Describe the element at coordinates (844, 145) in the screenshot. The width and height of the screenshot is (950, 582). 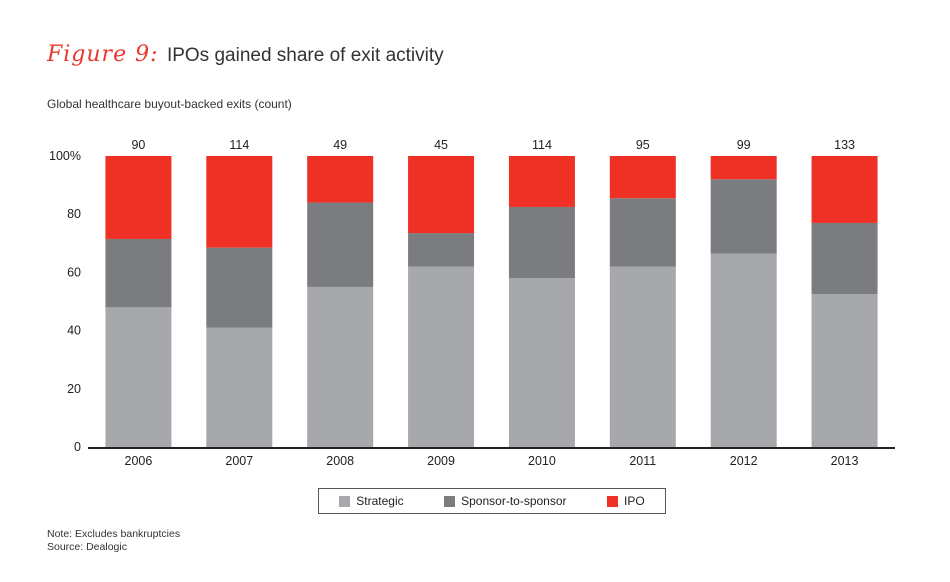
I see `bar-total-label: 133` at that location.